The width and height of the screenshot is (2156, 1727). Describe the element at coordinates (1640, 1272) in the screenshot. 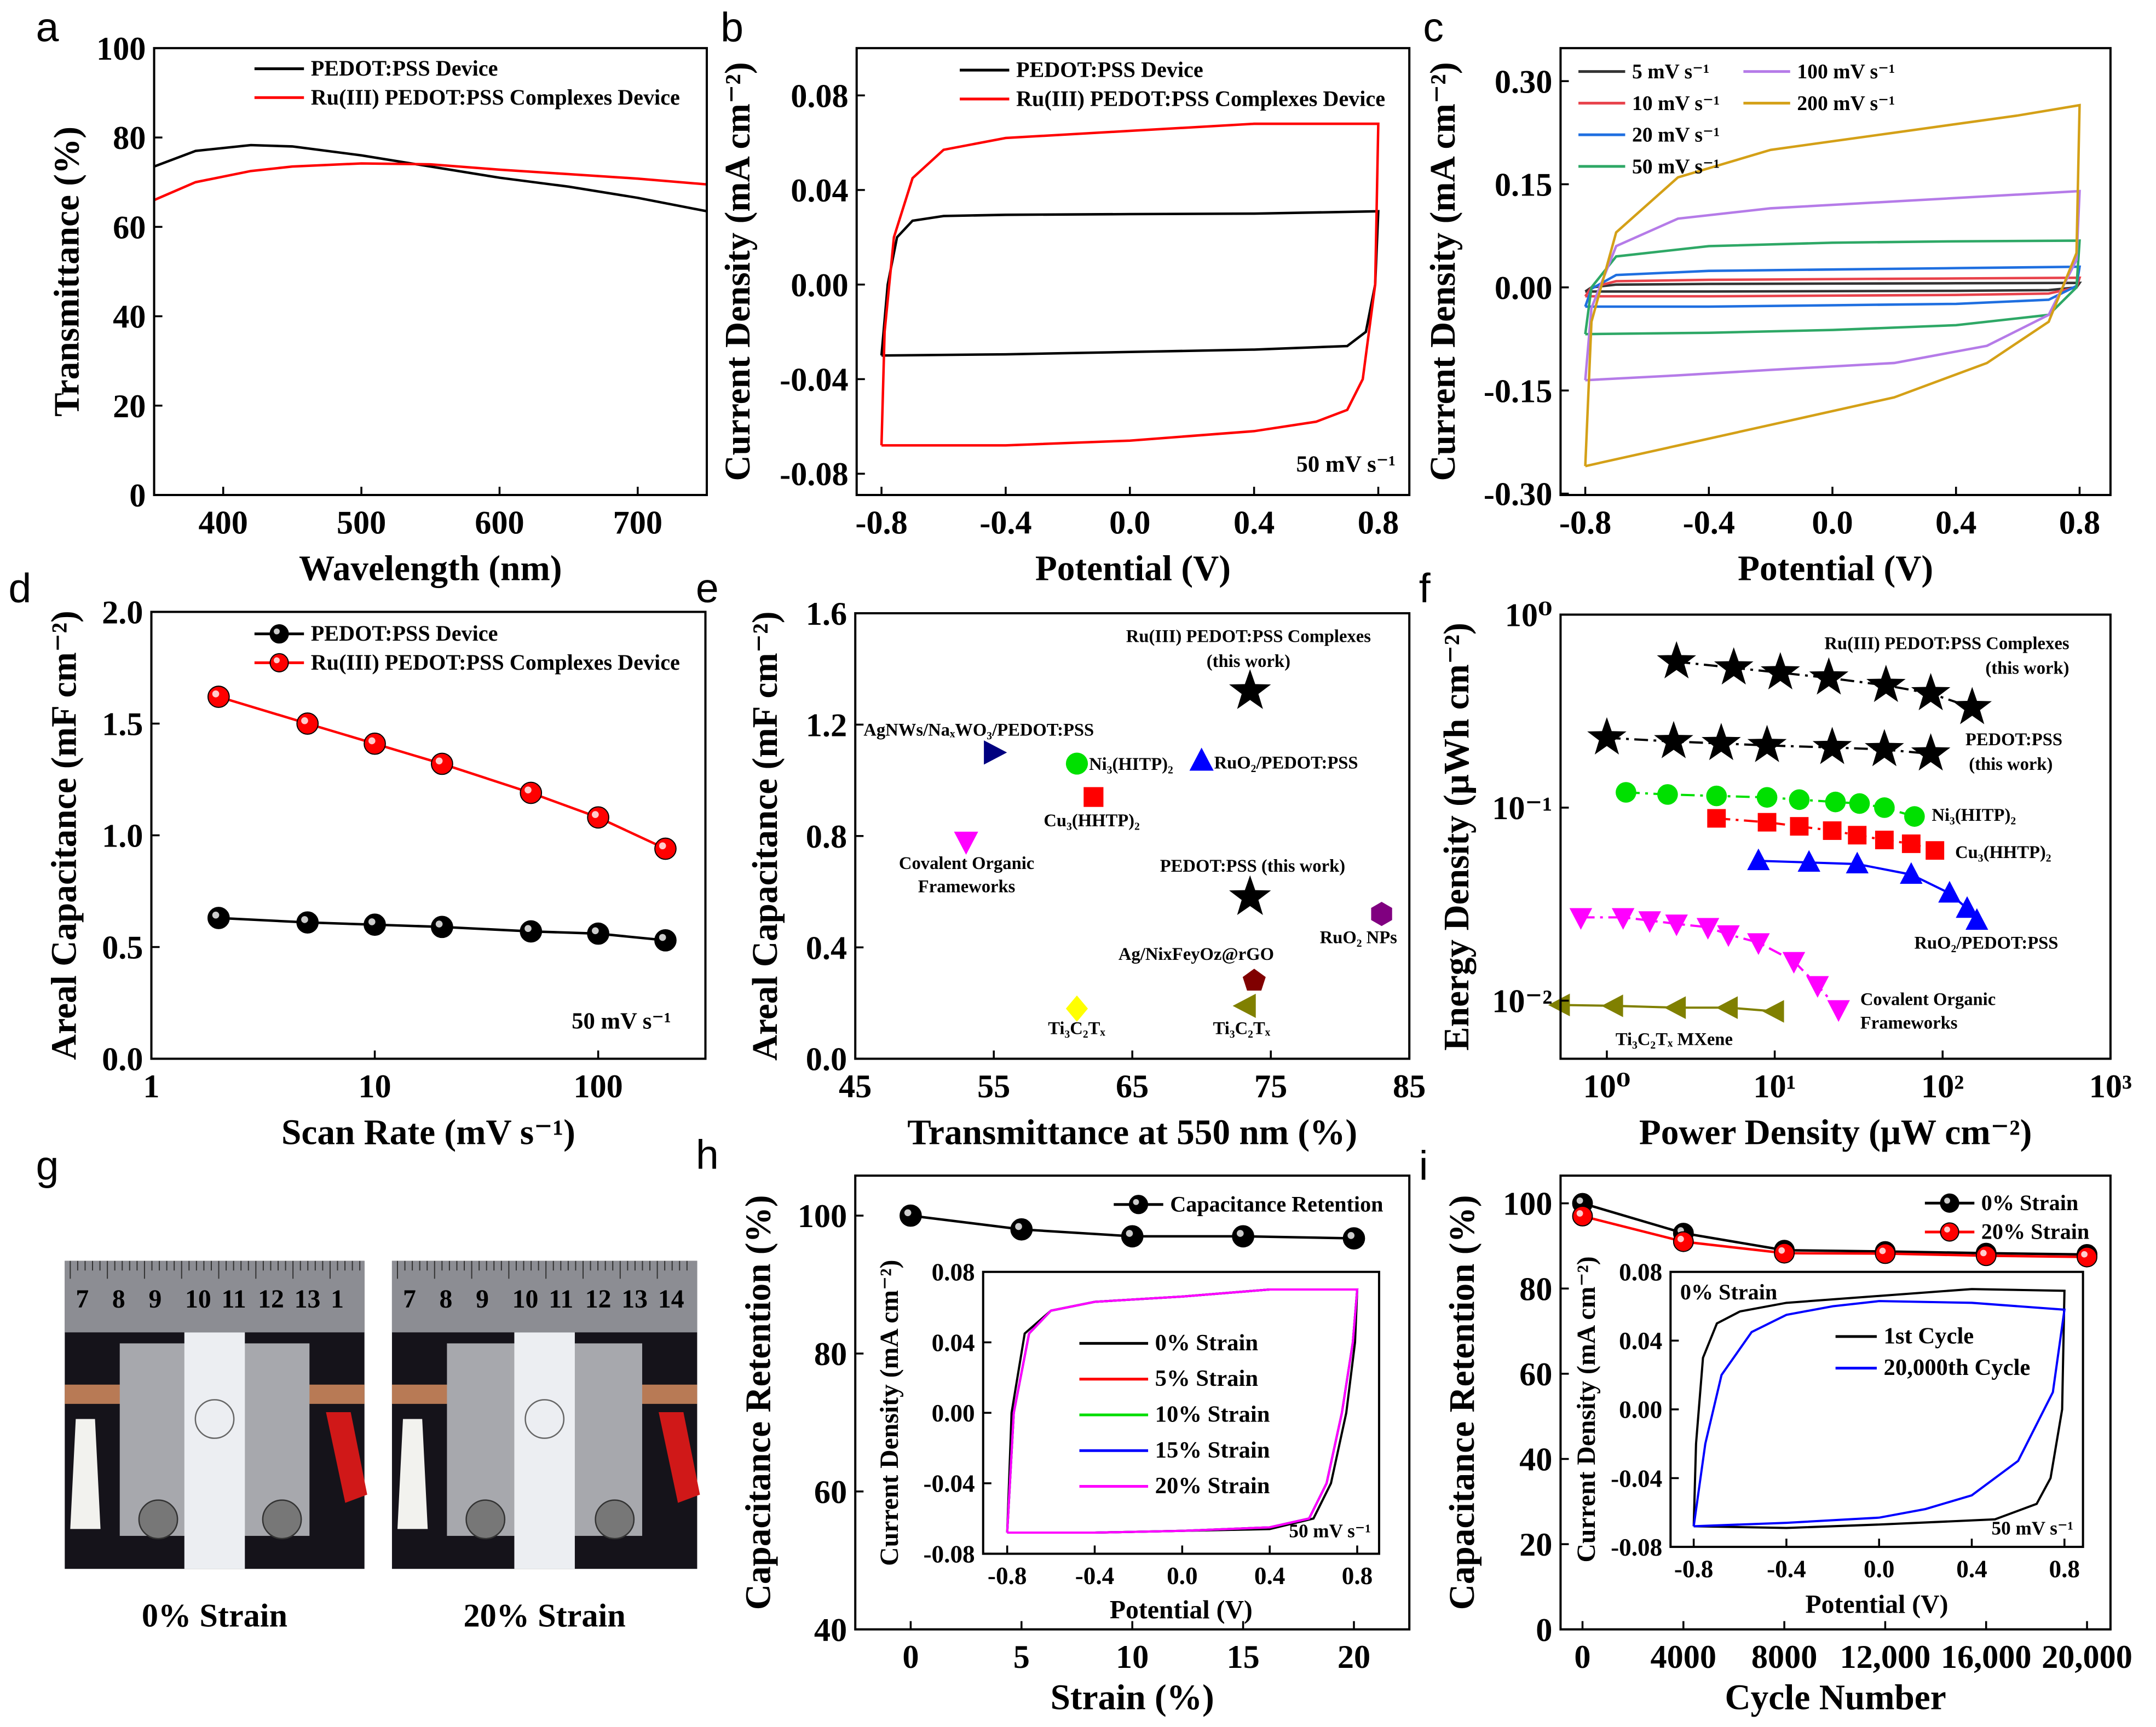

I see `y-tick-label: 0.08` at that location.